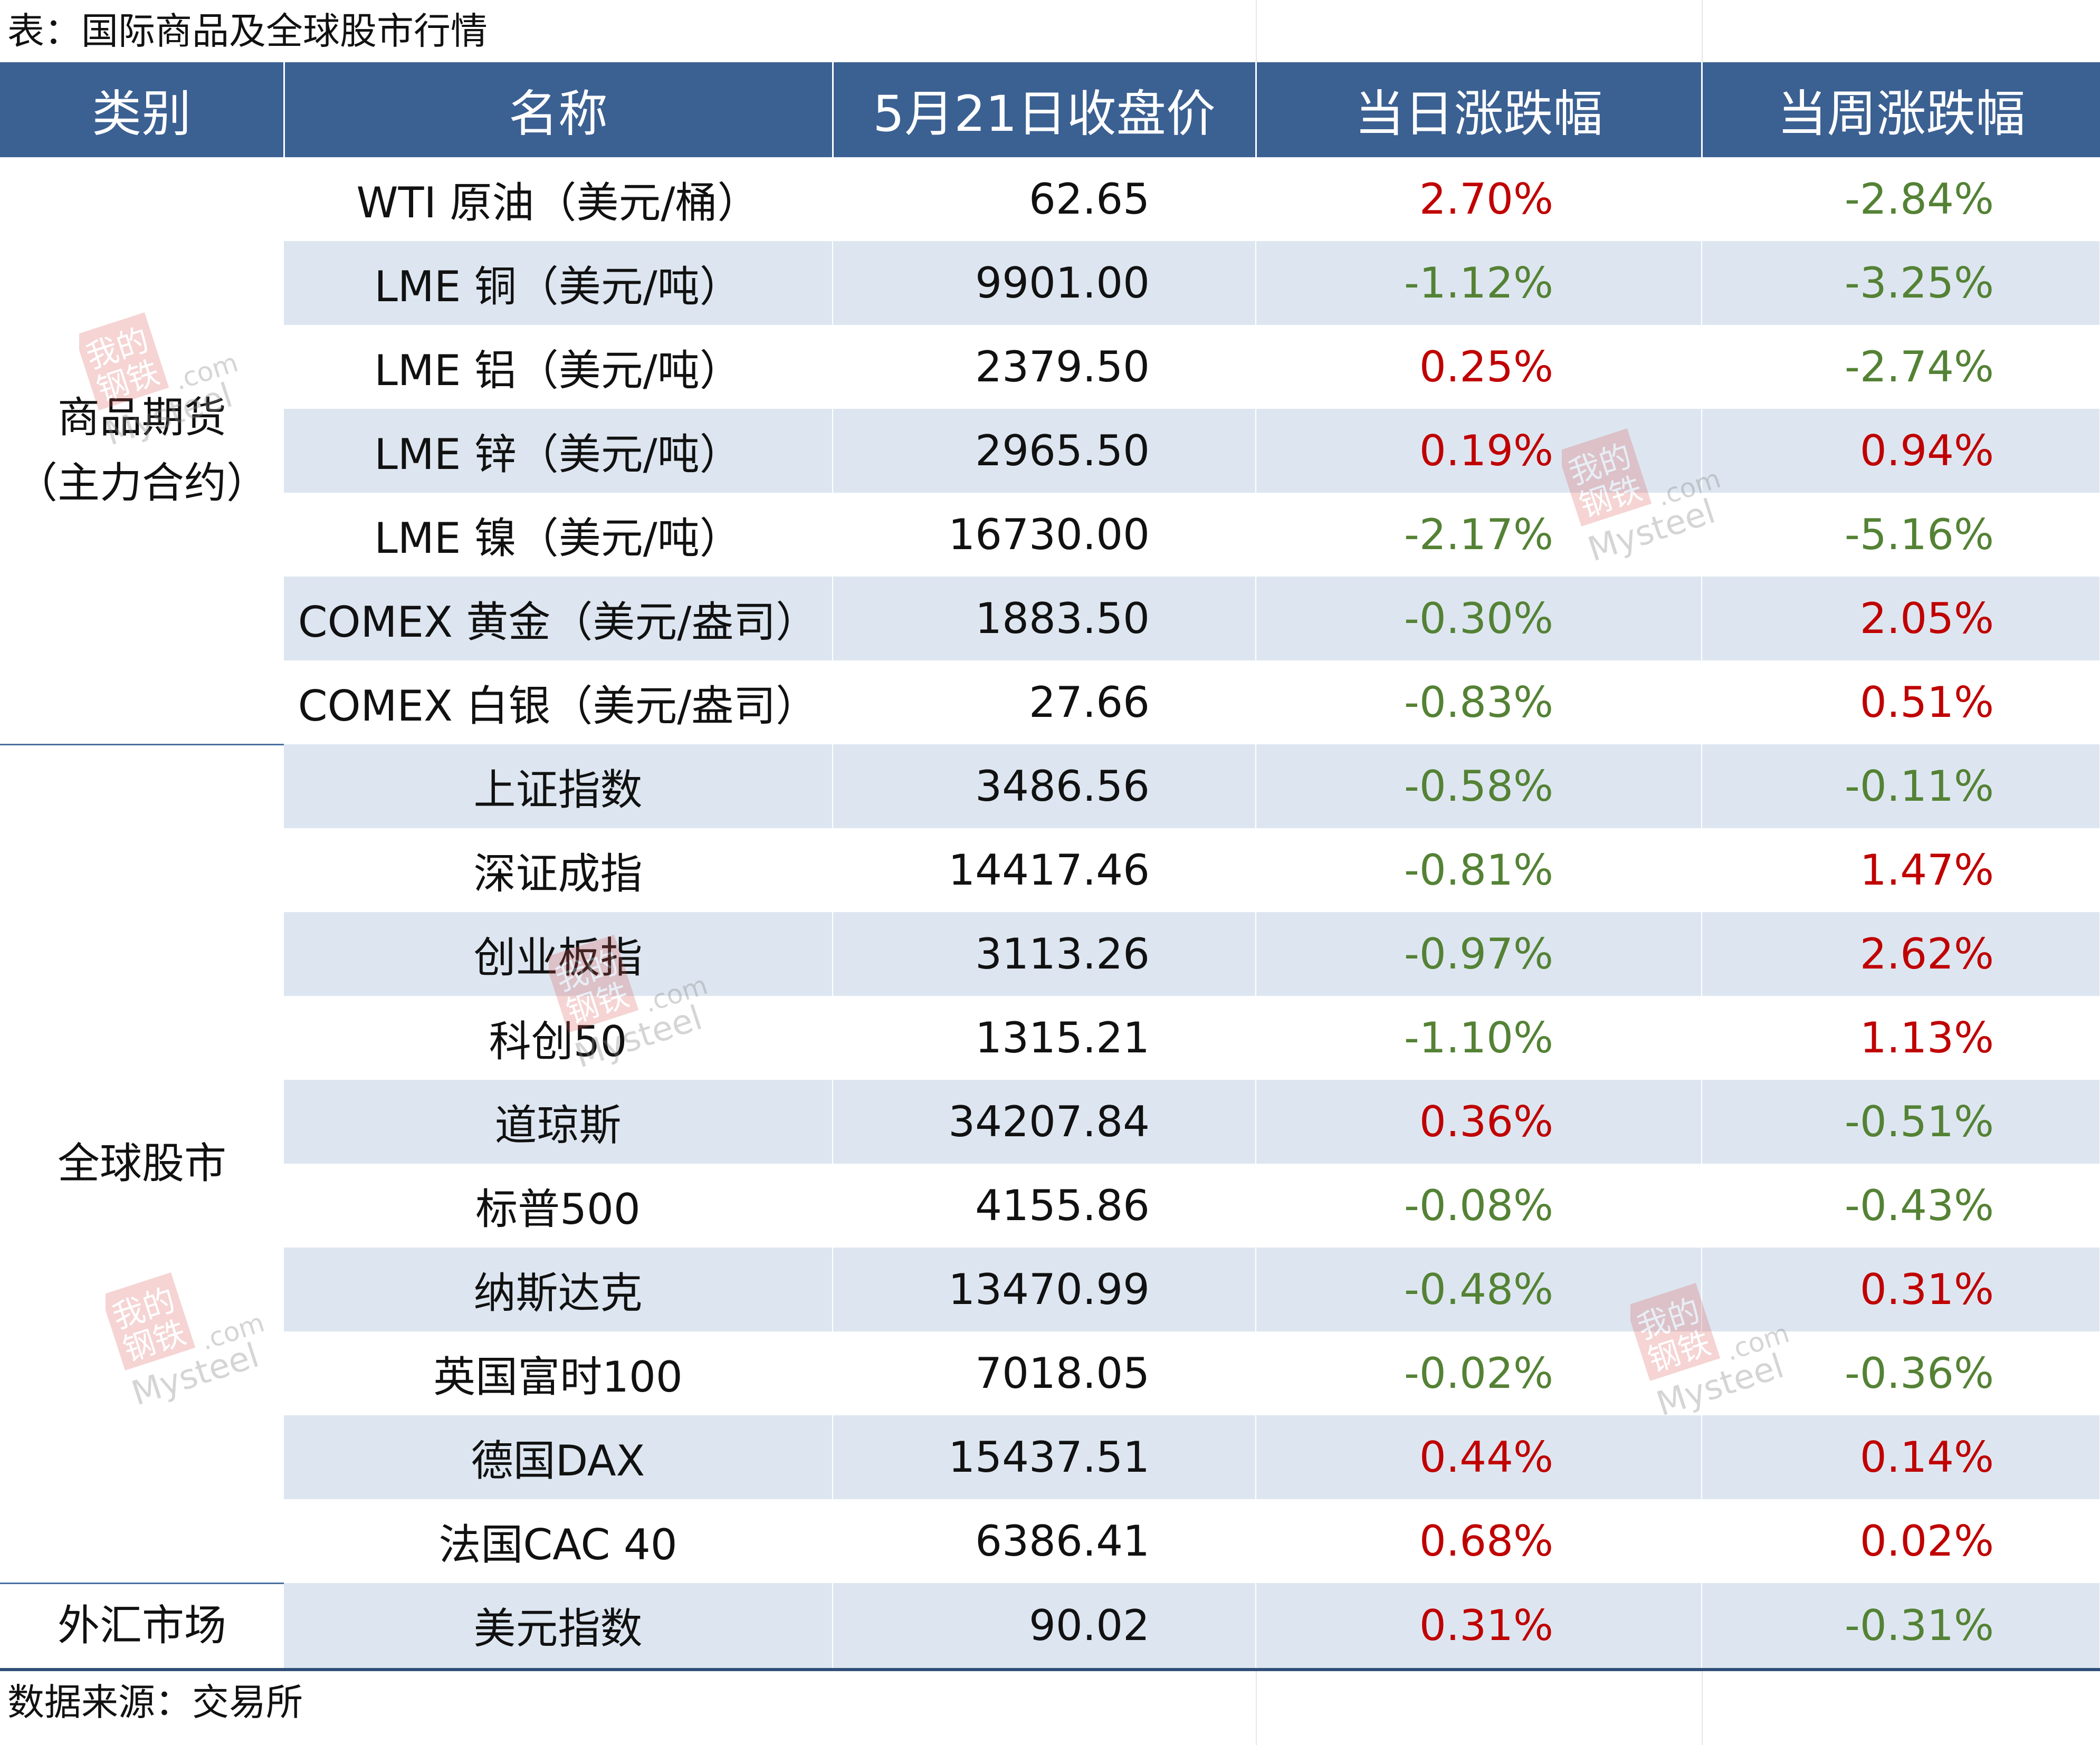  Describe the element at coordinates (1044, 1457) in the screenshot. I see `price-cell: 15437.51` at that location.